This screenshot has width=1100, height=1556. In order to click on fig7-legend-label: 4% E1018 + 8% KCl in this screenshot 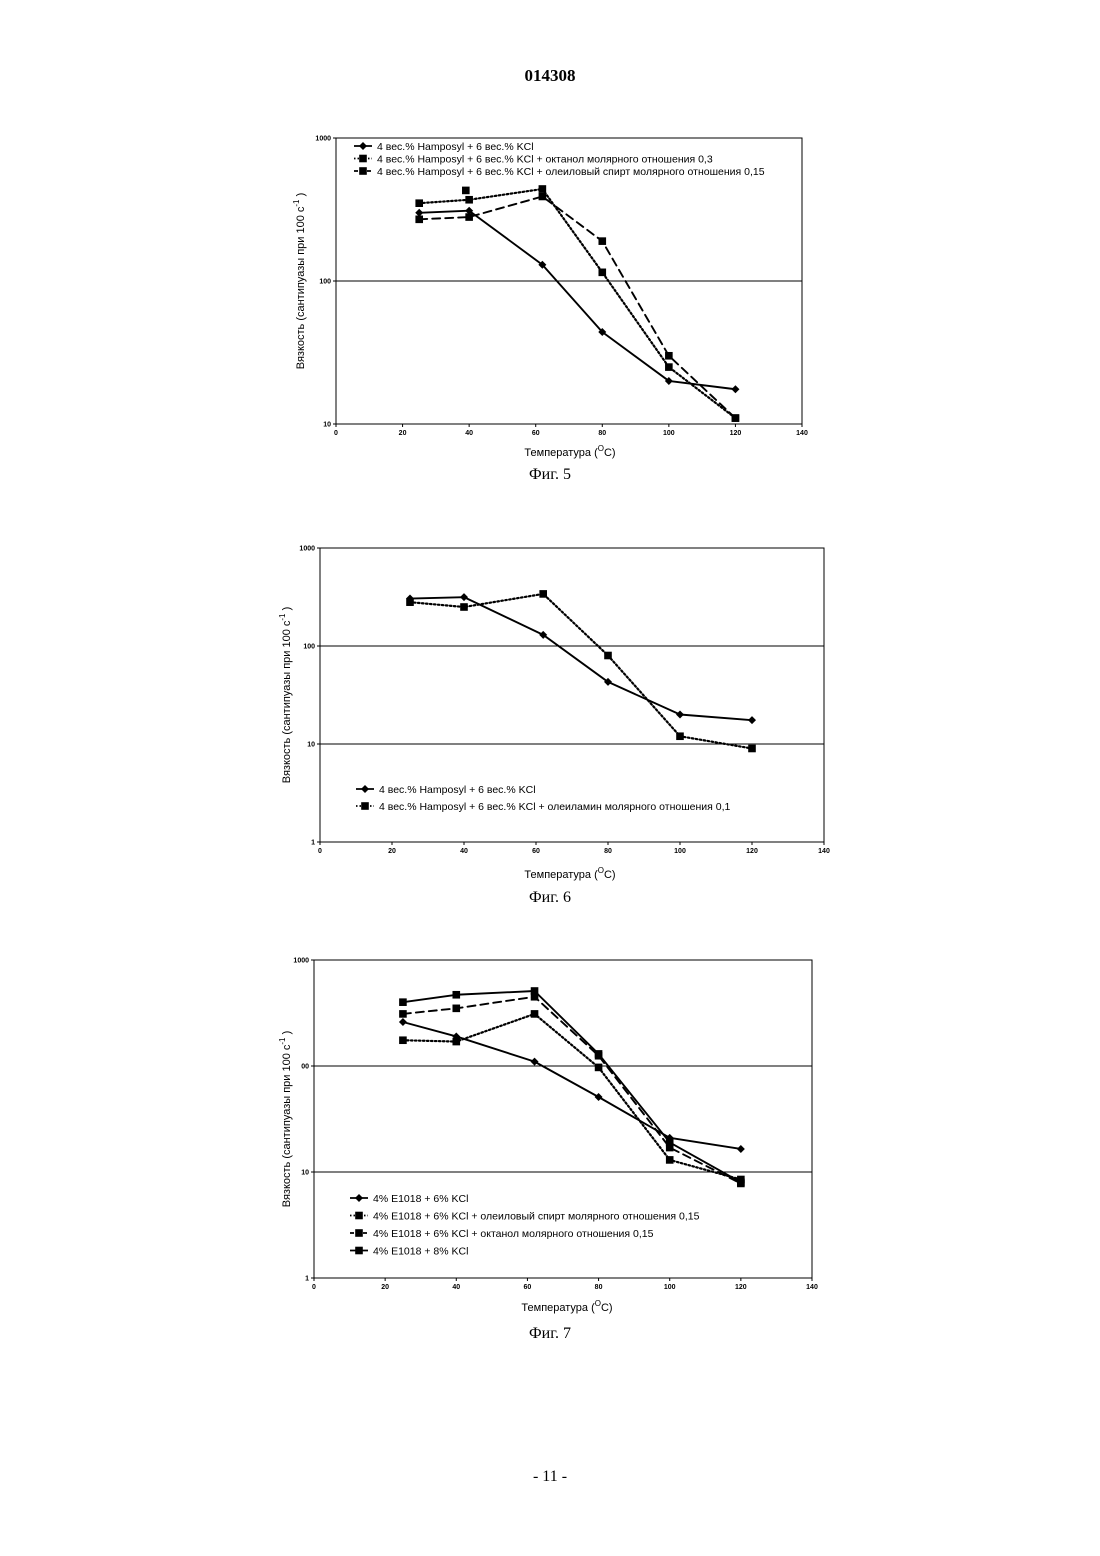, I will do `click(420, 1251)`.